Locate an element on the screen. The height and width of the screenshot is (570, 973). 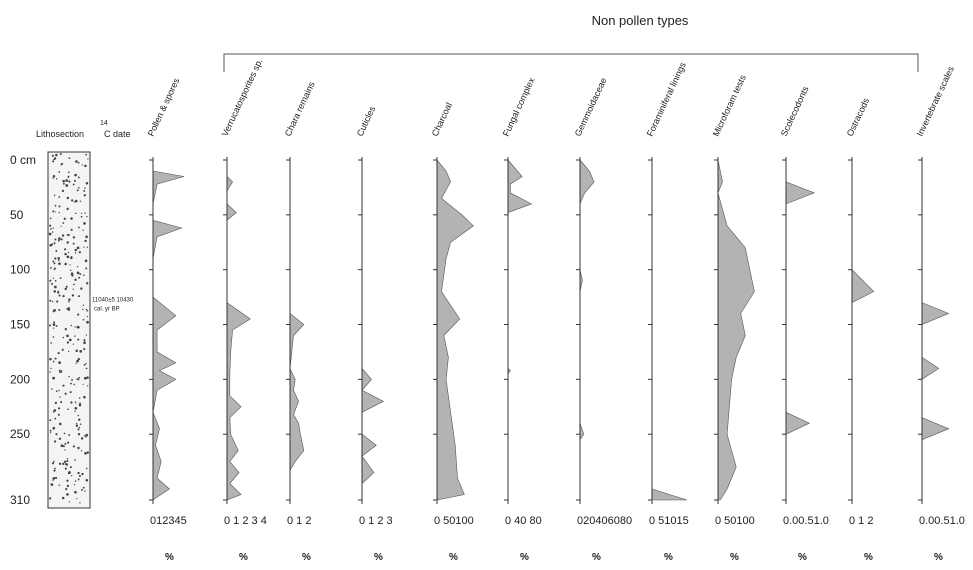
taxon-panel: Gemmoidaceae 020406080% is located at coordinates (602, 319).